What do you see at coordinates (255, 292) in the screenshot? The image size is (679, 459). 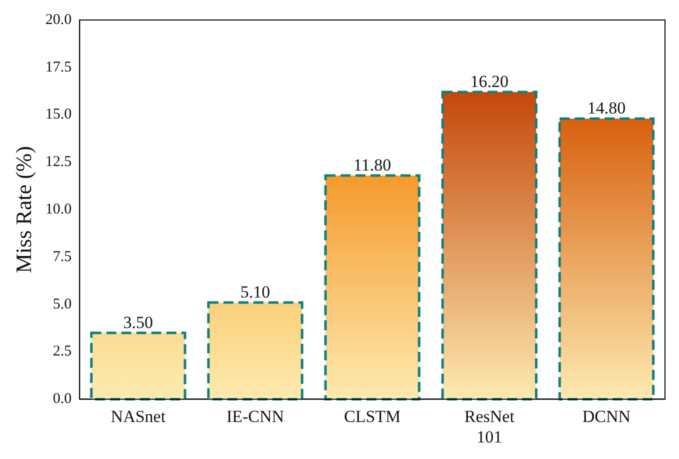 I see `data-label: 5.10` at bounding box center [255, 292].